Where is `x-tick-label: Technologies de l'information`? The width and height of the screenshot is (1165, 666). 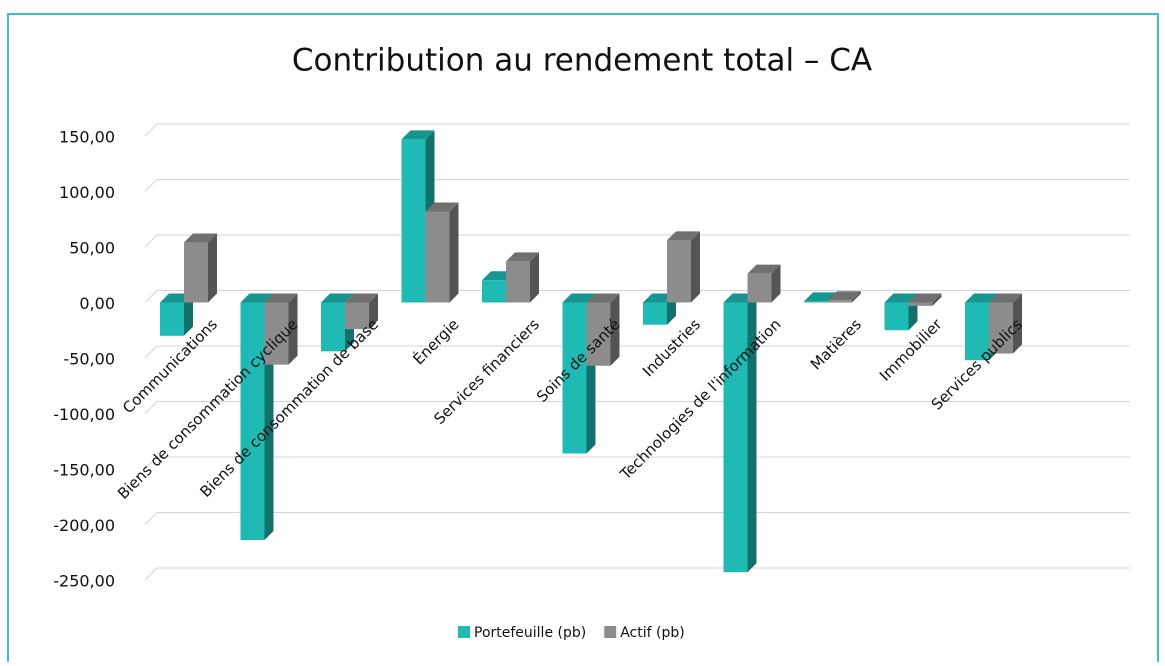
x-tick-label: Technologies de l'information is located at coordinates (700, 399).